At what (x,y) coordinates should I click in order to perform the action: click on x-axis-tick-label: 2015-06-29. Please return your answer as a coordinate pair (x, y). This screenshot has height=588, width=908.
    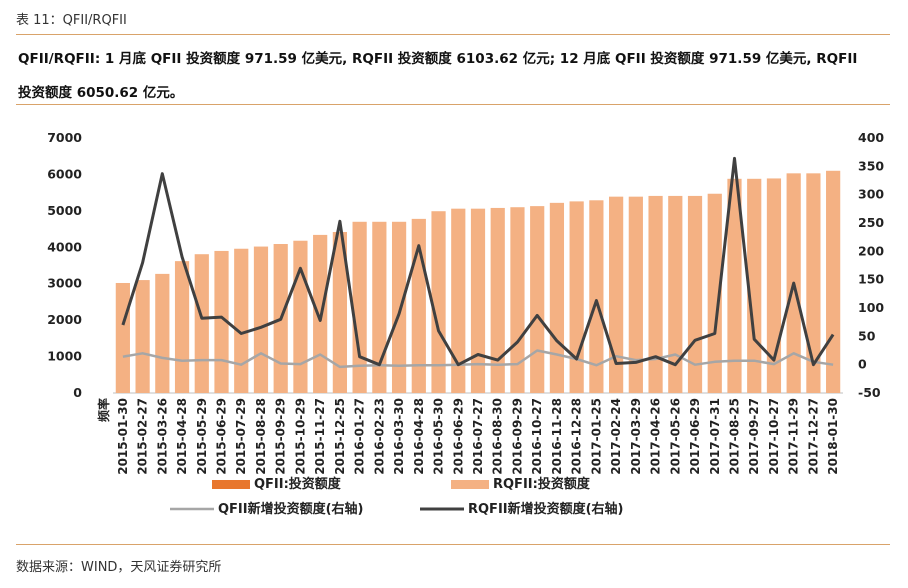
    Looking at the image, I should click on (222, 436).